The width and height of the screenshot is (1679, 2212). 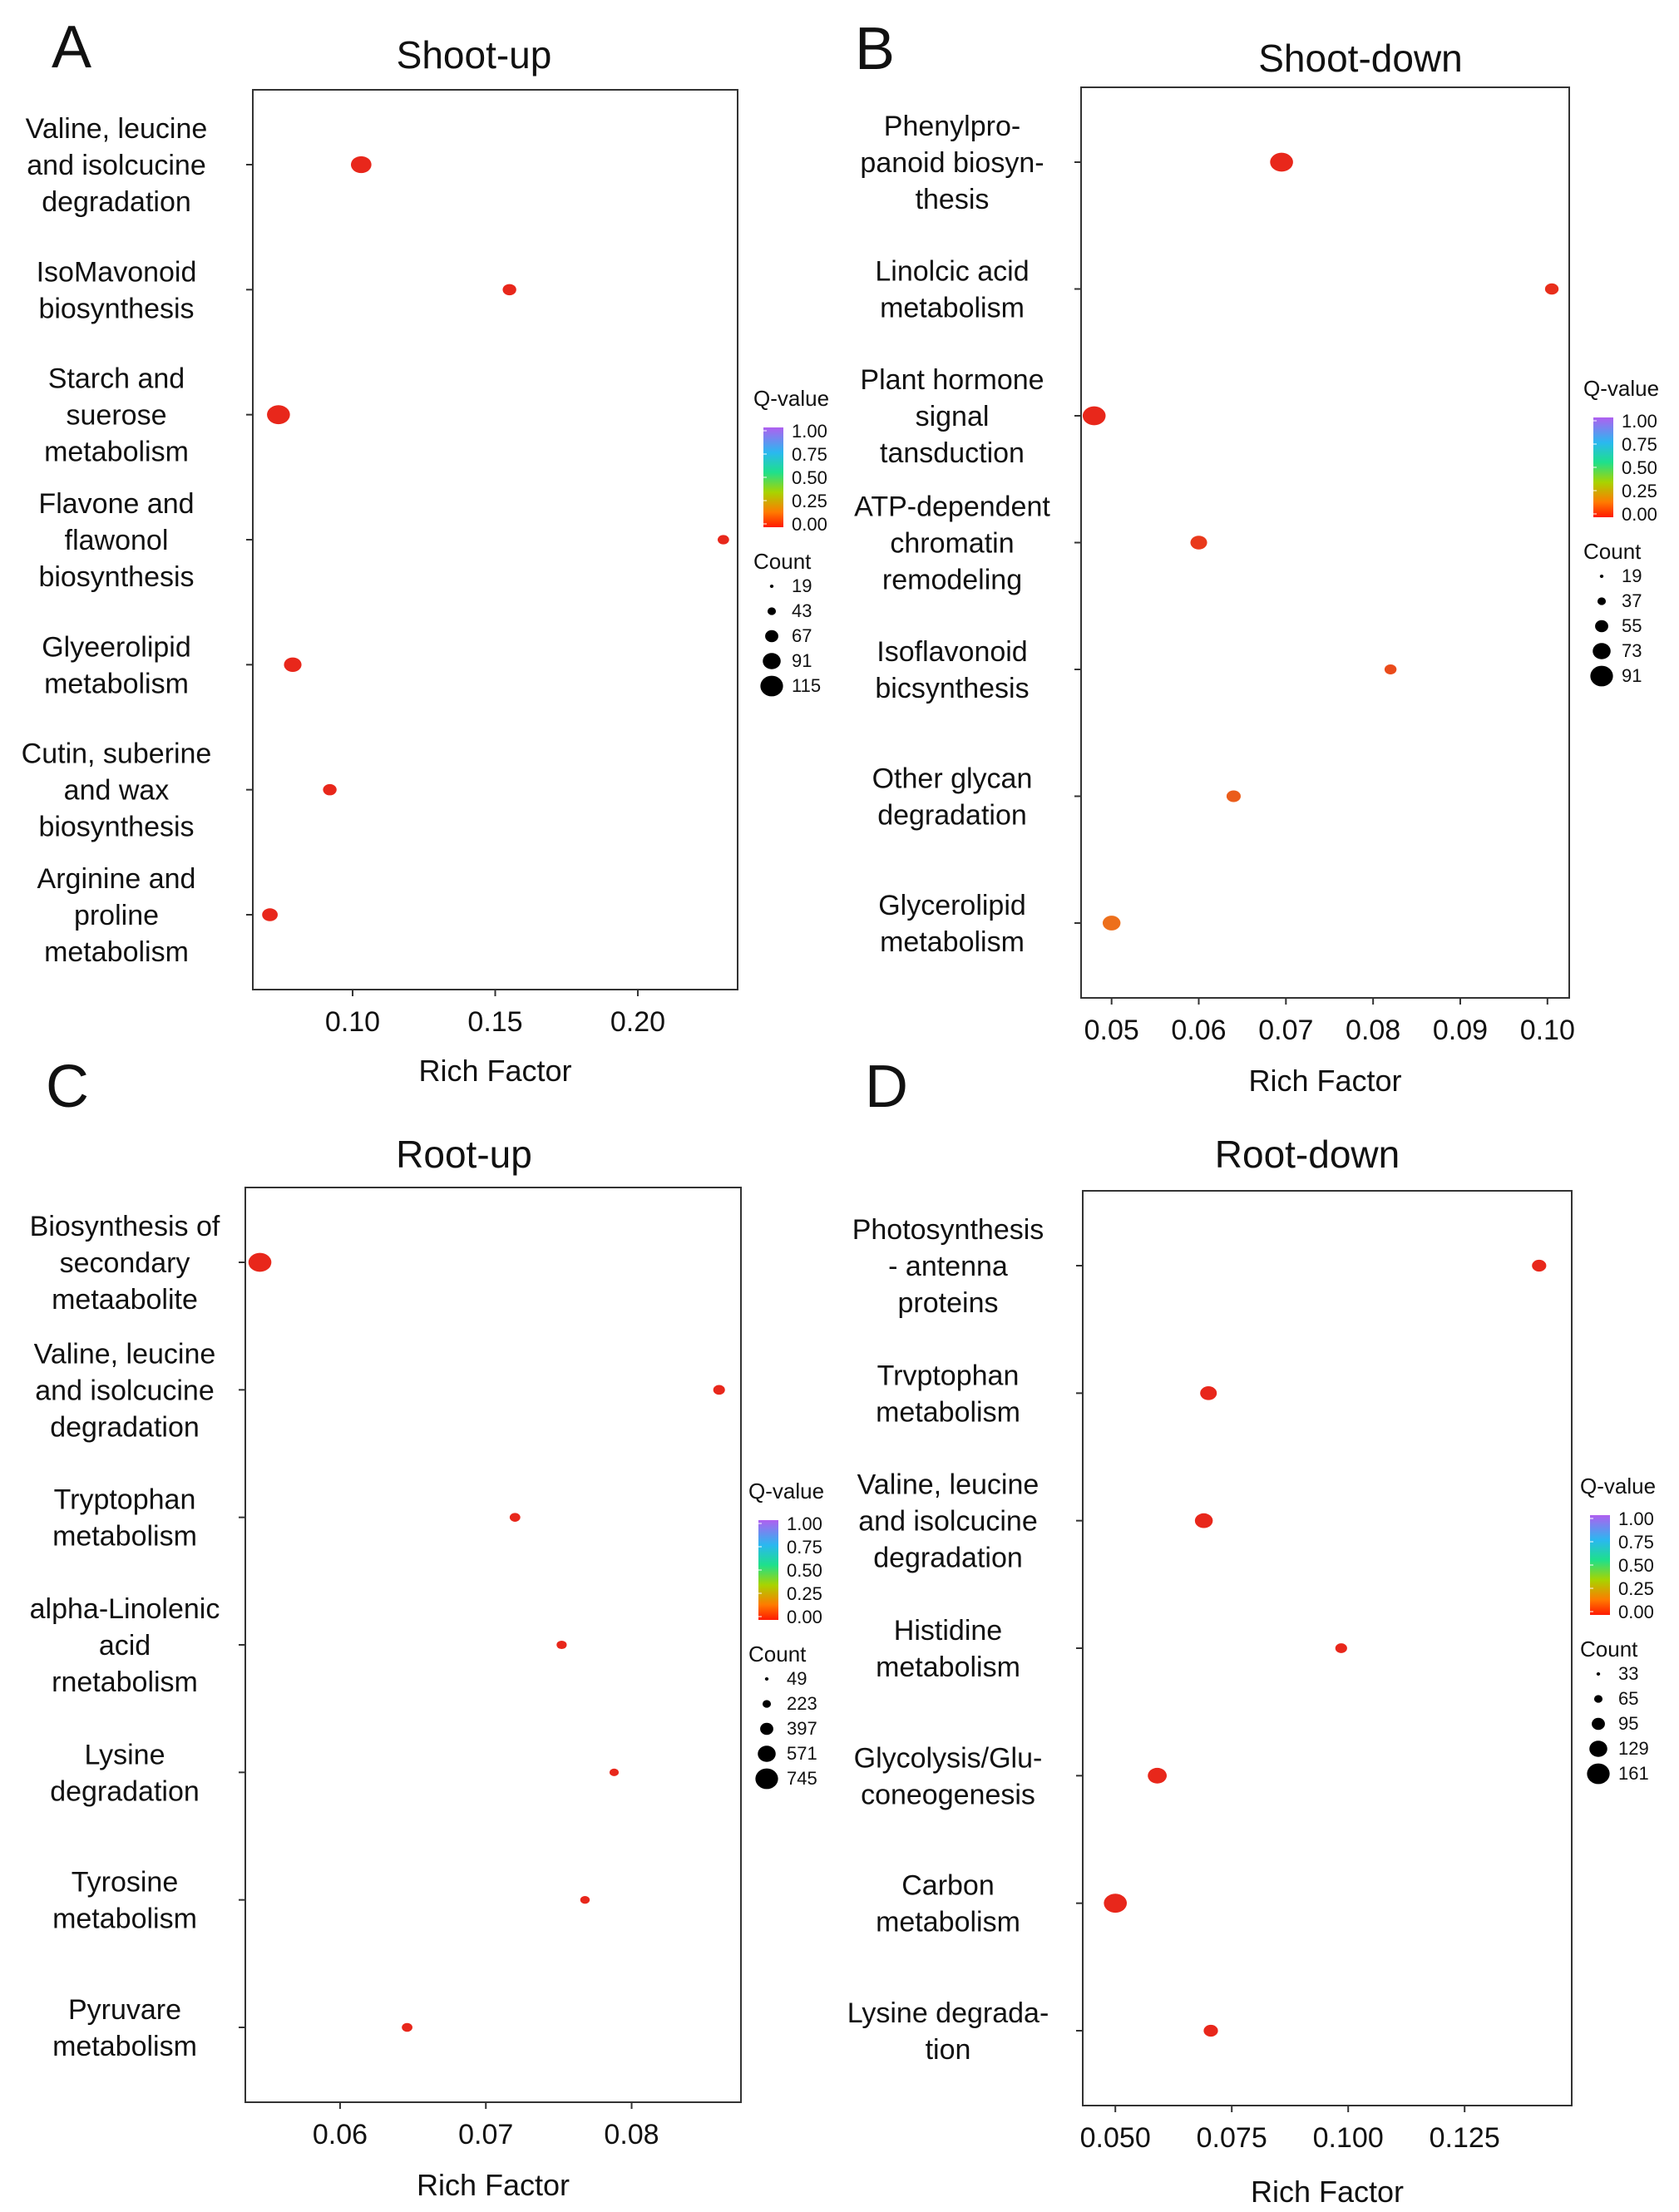 What do you see at coordinates (952, 127) in the screenshot?
I see `category-label-line: Phenylpro-` at bounding box center [952, 127].